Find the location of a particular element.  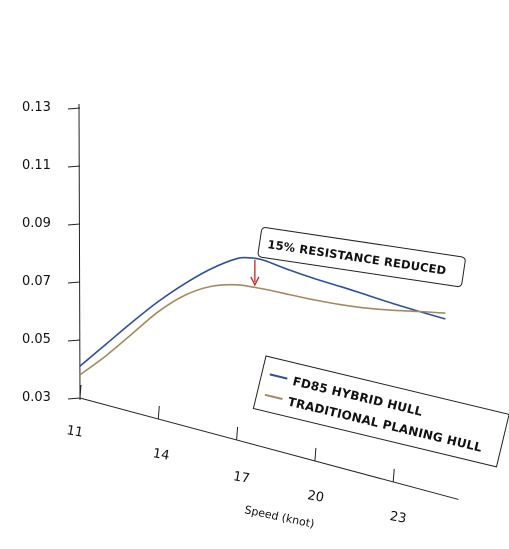

x-tick-label: 17 is located at coordinates (241, 478).